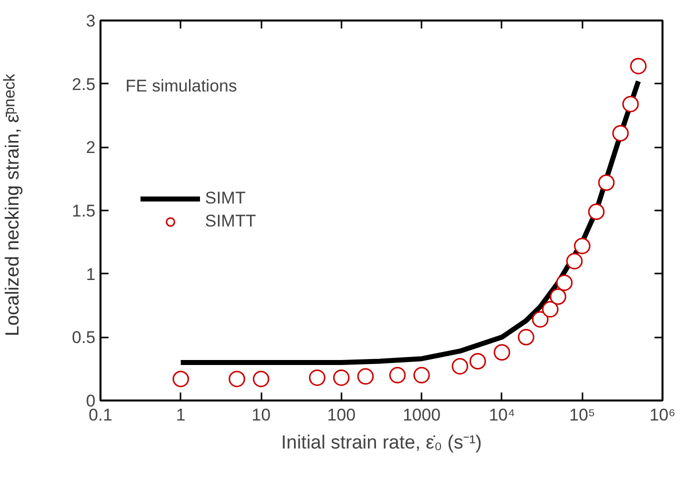 This screenshot has height=486, width=697. What do you see at coordinates (261, 415) in the screenshot?
I see `x-tick-label: 10` at bounding box center [261, 415].